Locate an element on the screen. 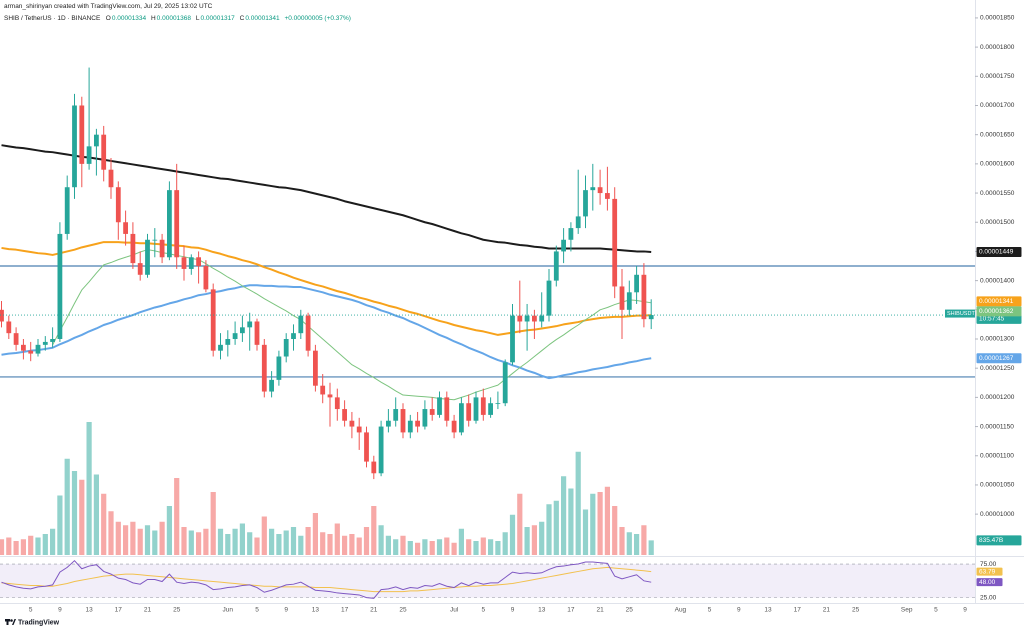  y-tick-label: 0.00001500 is located at coordinates (997, 222).